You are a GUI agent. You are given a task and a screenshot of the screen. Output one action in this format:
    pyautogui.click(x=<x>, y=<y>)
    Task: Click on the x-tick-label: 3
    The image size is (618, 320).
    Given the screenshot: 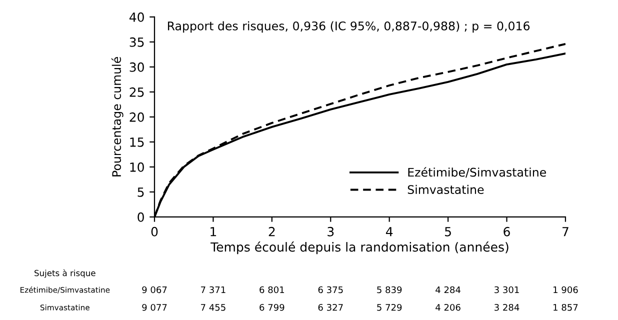 What is the action you would take?
    pyautogui.click(x=331, y=231)
    